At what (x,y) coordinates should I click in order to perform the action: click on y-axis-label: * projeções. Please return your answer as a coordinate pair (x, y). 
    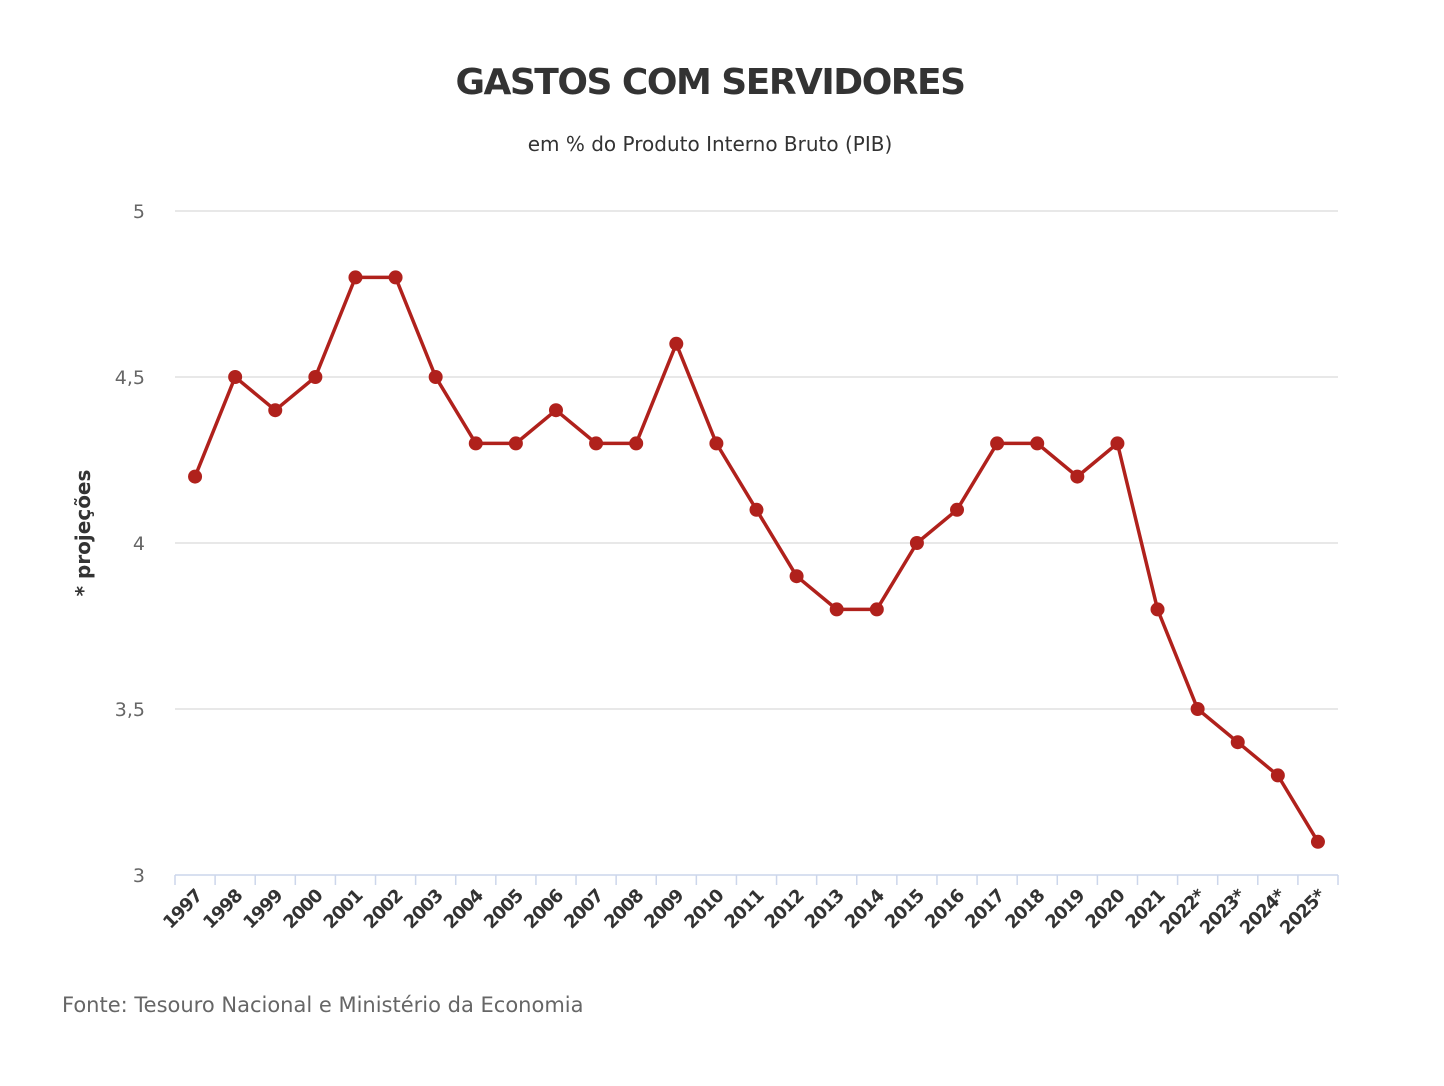
    Looking at the image, I should click on (83, 533).